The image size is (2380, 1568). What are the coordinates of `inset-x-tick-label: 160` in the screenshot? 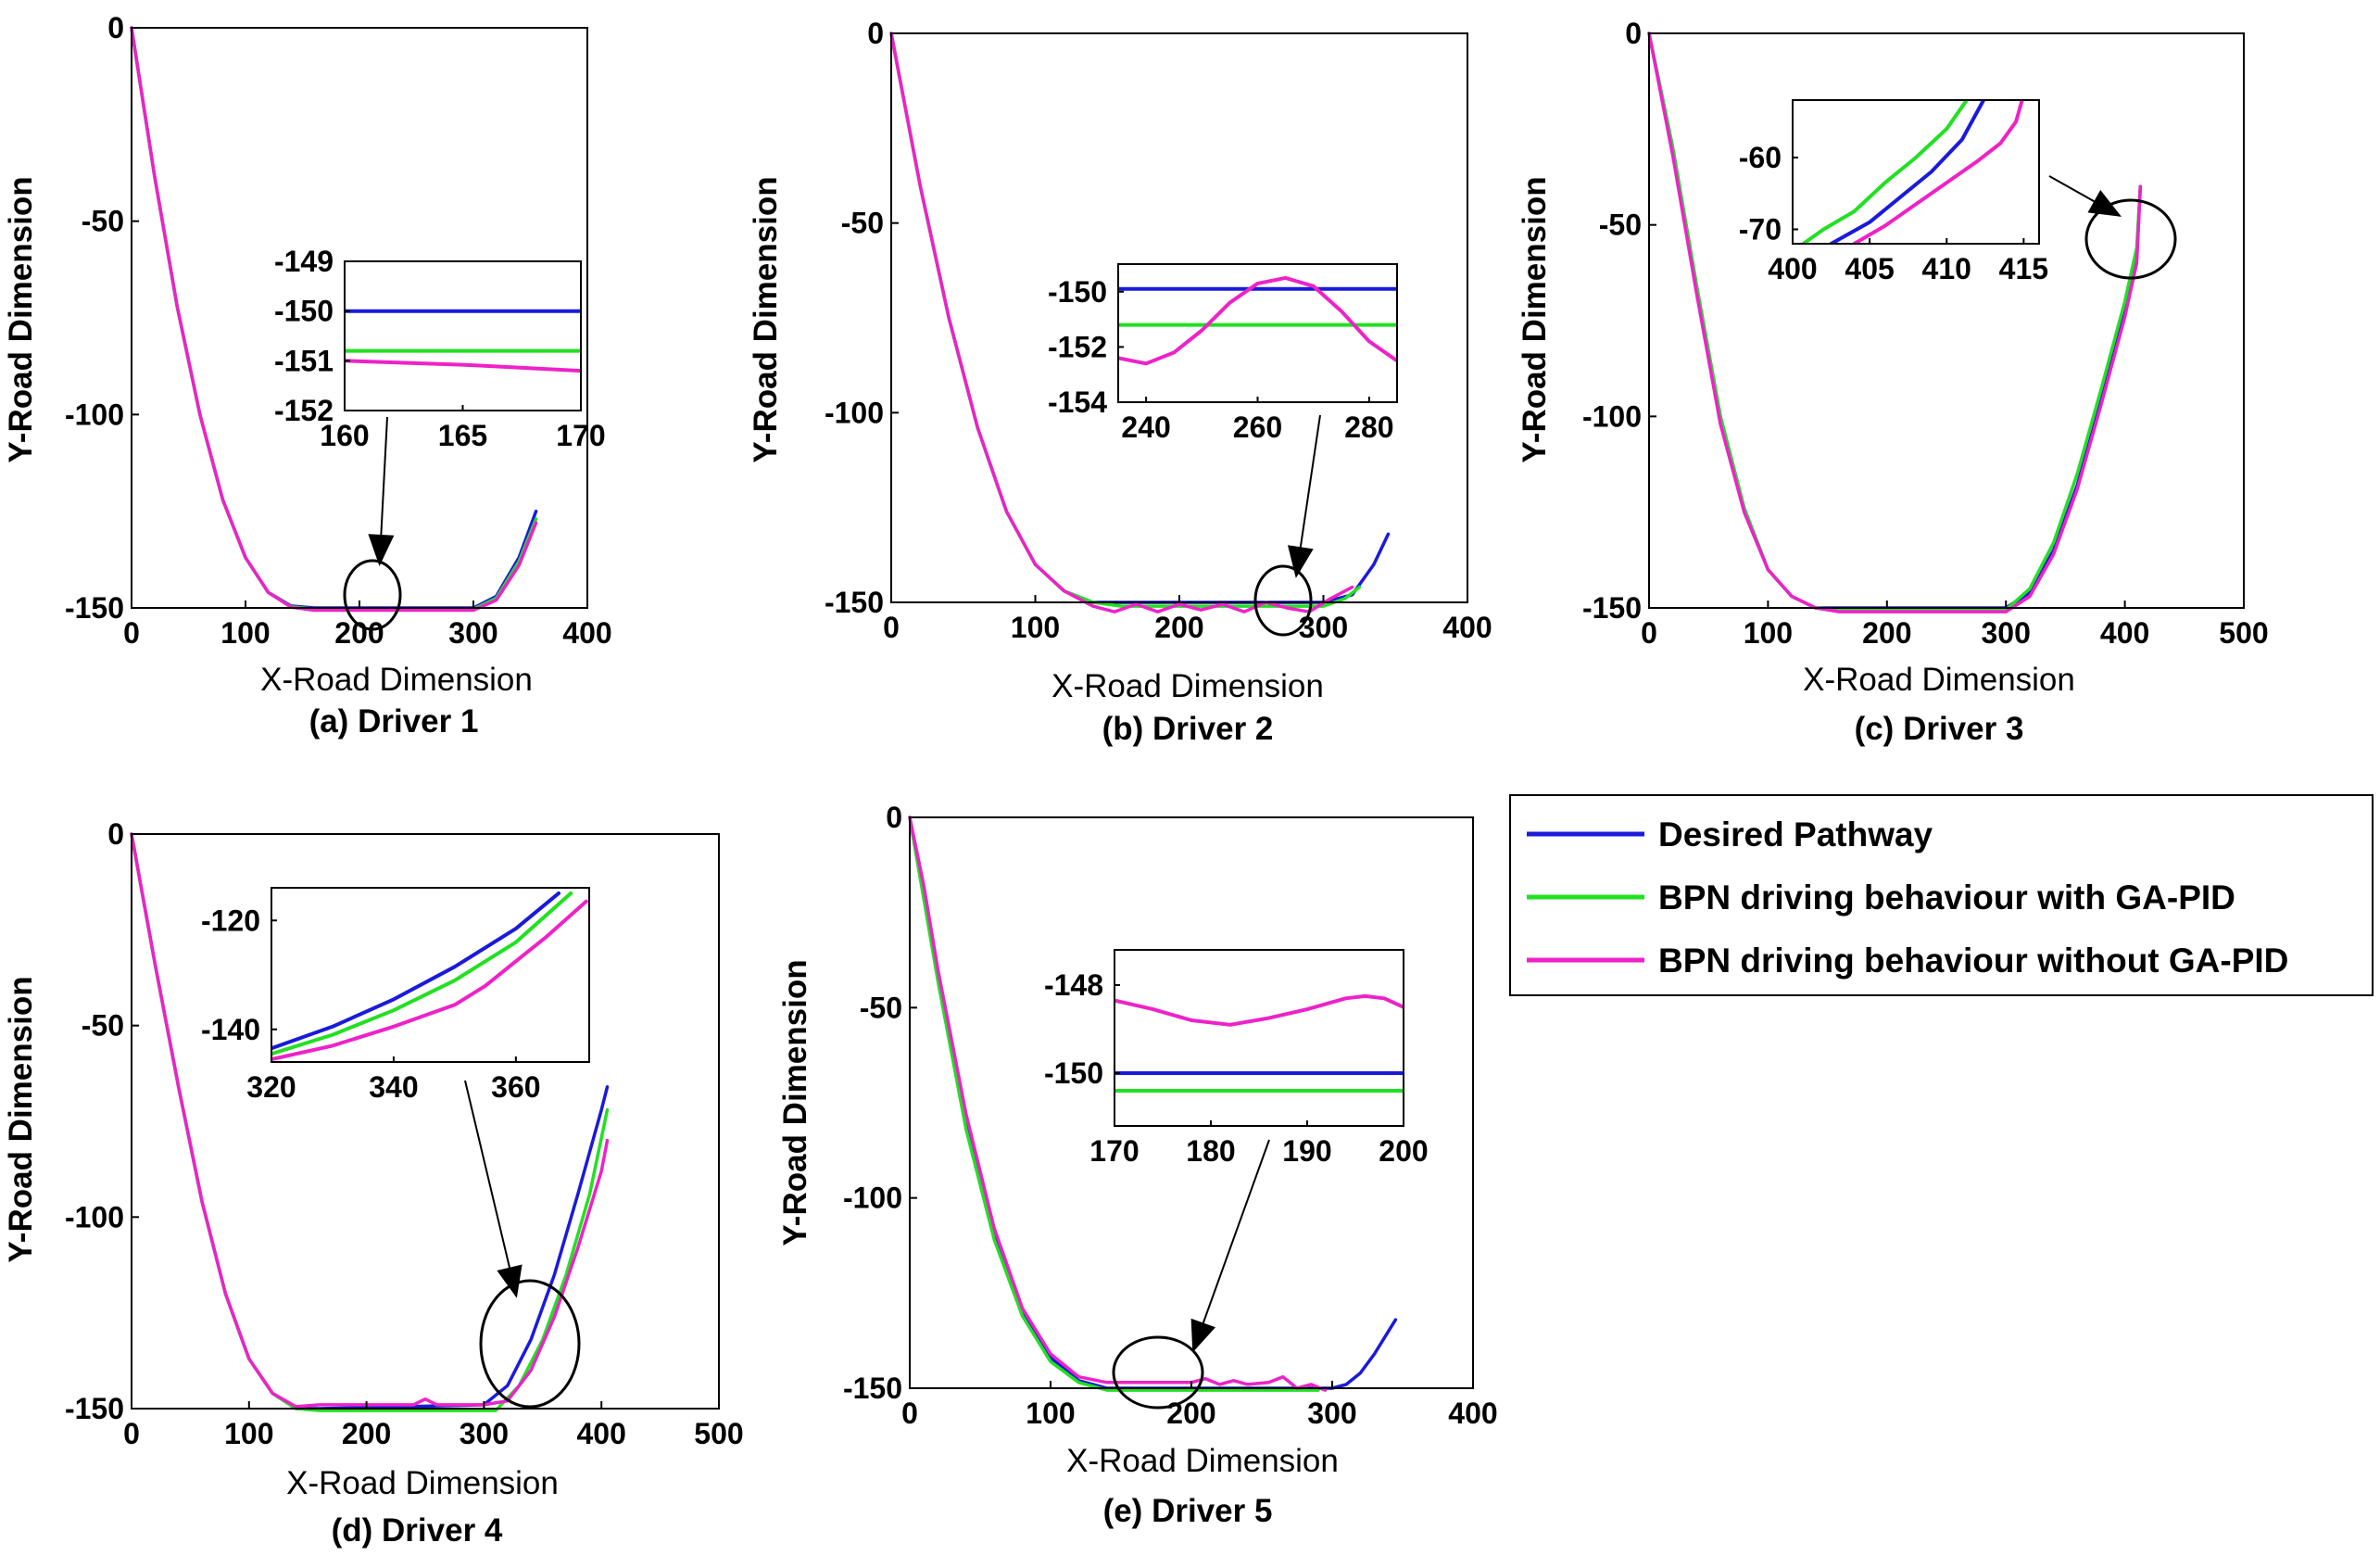 It's located at (344, 435).